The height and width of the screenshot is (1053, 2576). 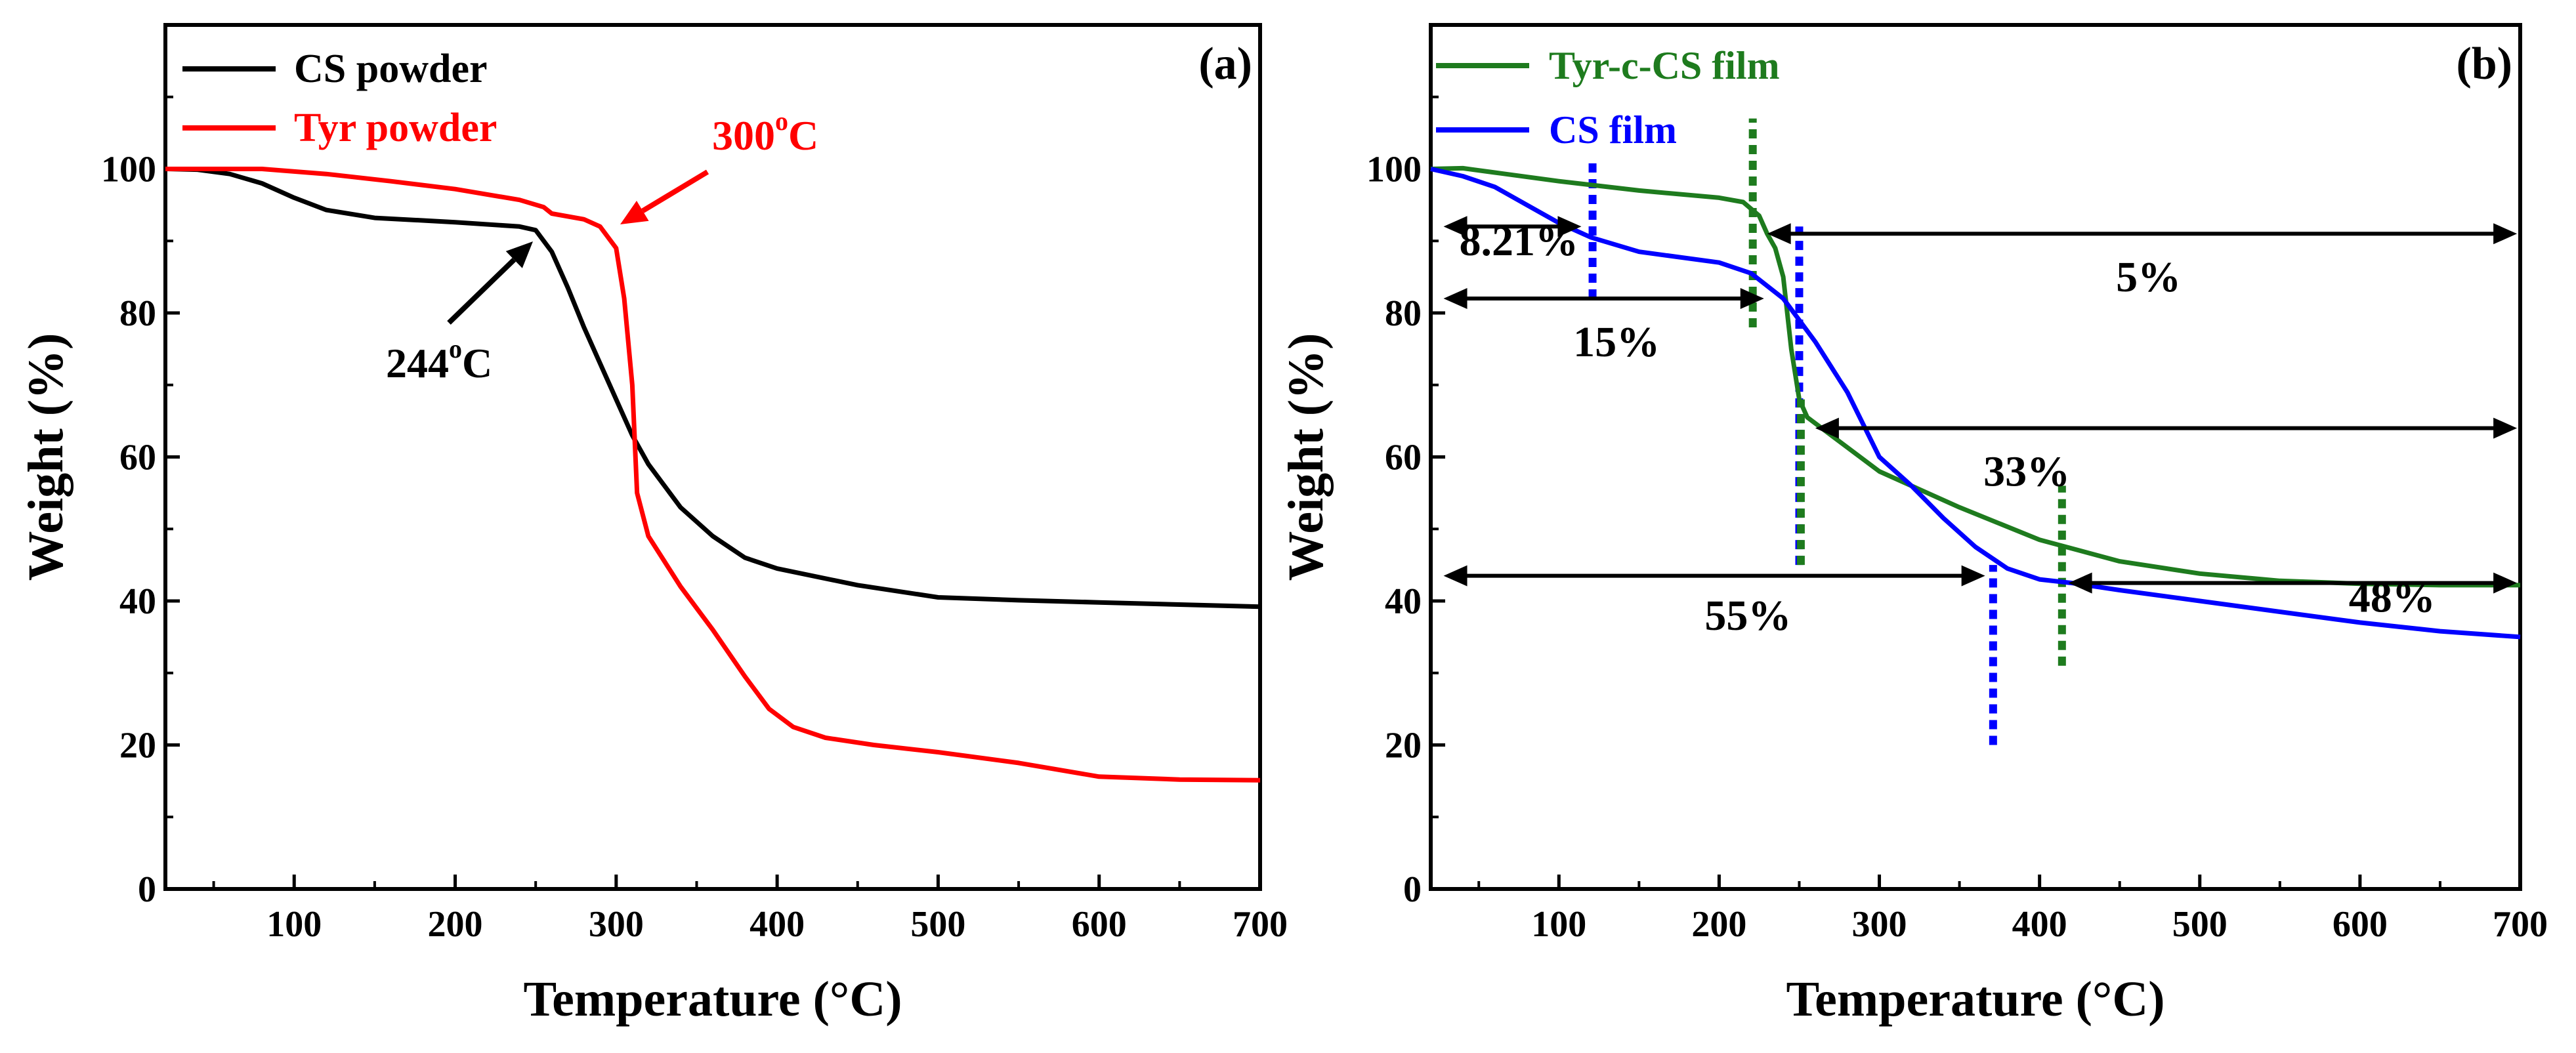 What do you see at coordinates (1225, 64) in the screenshot?
I see `panel-label: (a)` at bounding box center [1225, 64].